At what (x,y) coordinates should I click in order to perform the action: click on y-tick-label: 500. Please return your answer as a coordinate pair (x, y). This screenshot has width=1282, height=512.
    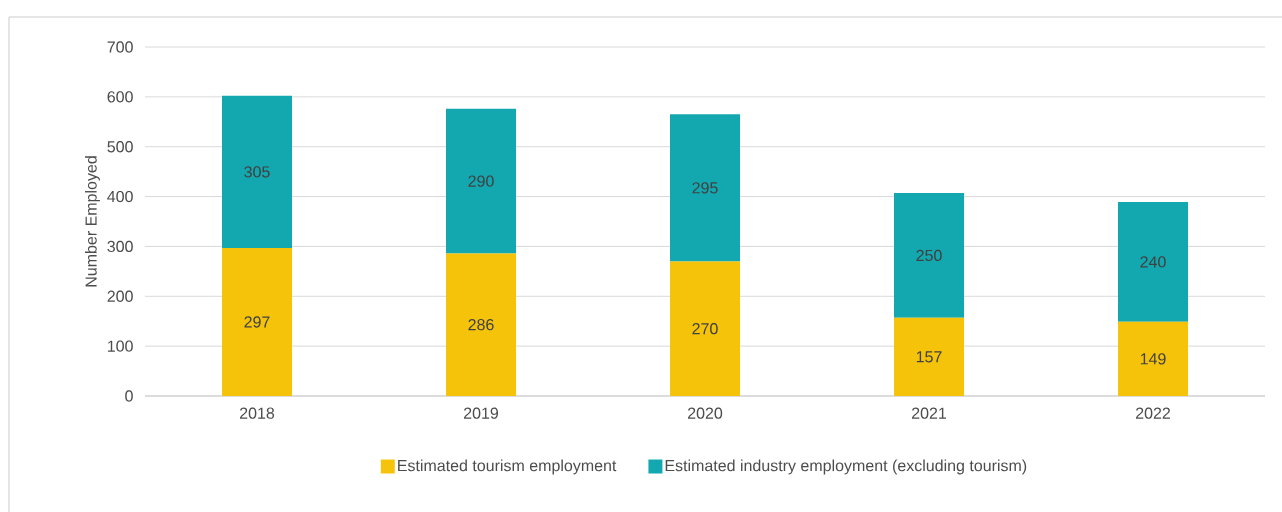
    Looking at the image, I should click on (120, 147).